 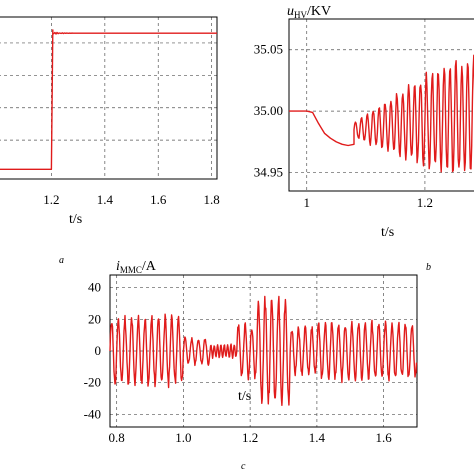 What do you see at coordinates (306, 202) in the screenshot?
I see `panel-b-x-tick-label-0: 1` at bounding box center [306, 202].